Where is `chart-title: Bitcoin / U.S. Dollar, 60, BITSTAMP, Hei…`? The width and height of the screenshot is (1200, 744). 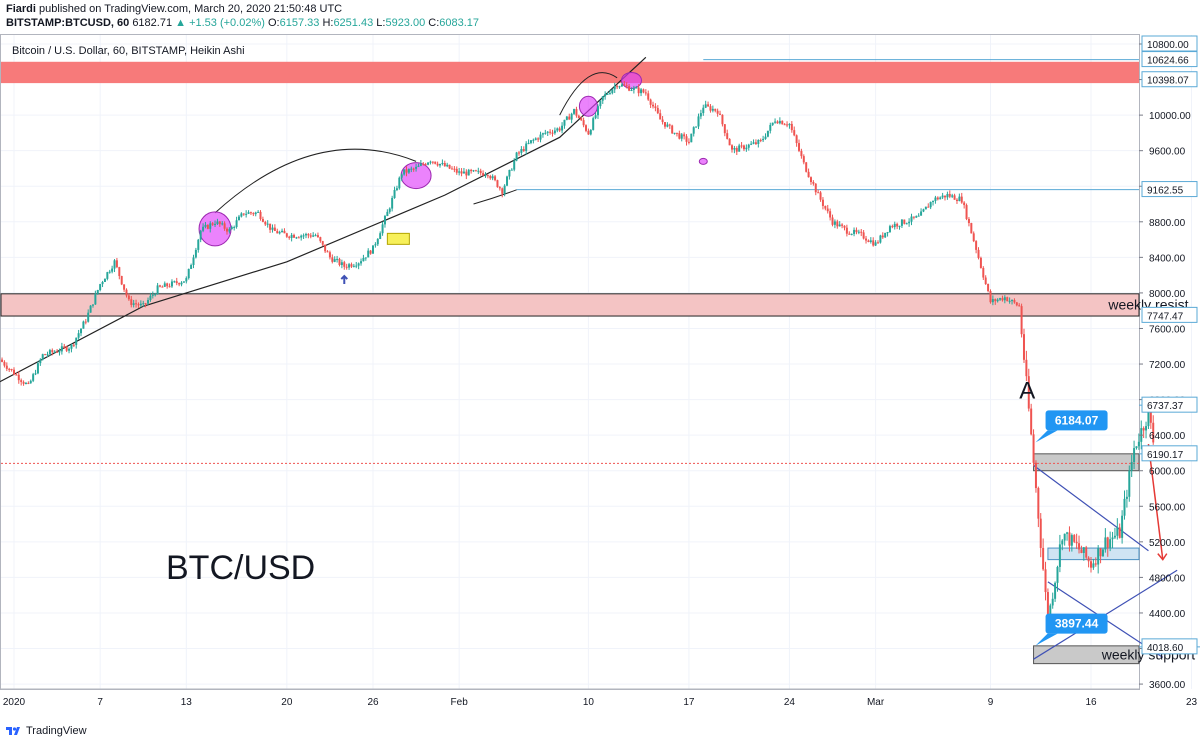
chart-title: Bitcoin / U.S. Dollar, 60, BITSTAMP, Hei… is located at coordinates (128, 51).